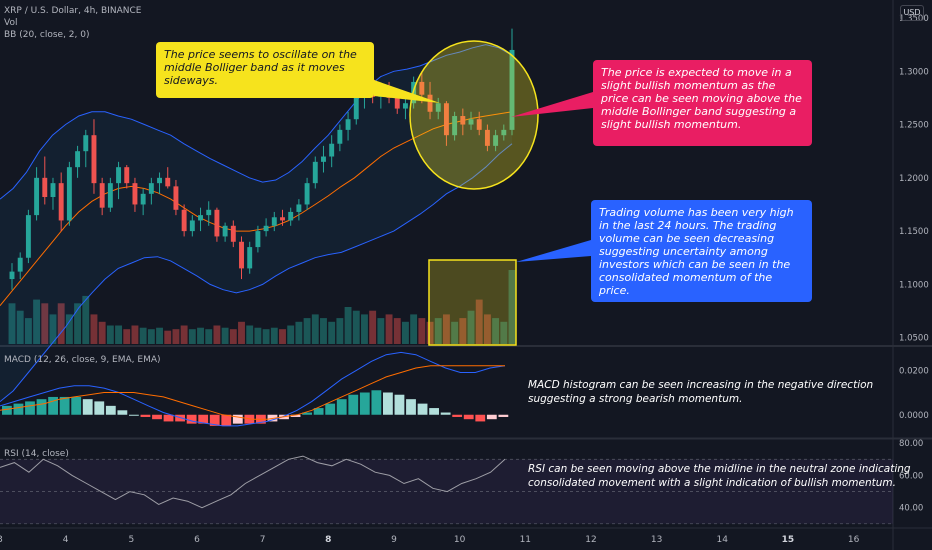 The image size is (932, 550). Describe the element at coordinates (472, 302) in the screenshot. I see `highlight-rectangle` at that location.